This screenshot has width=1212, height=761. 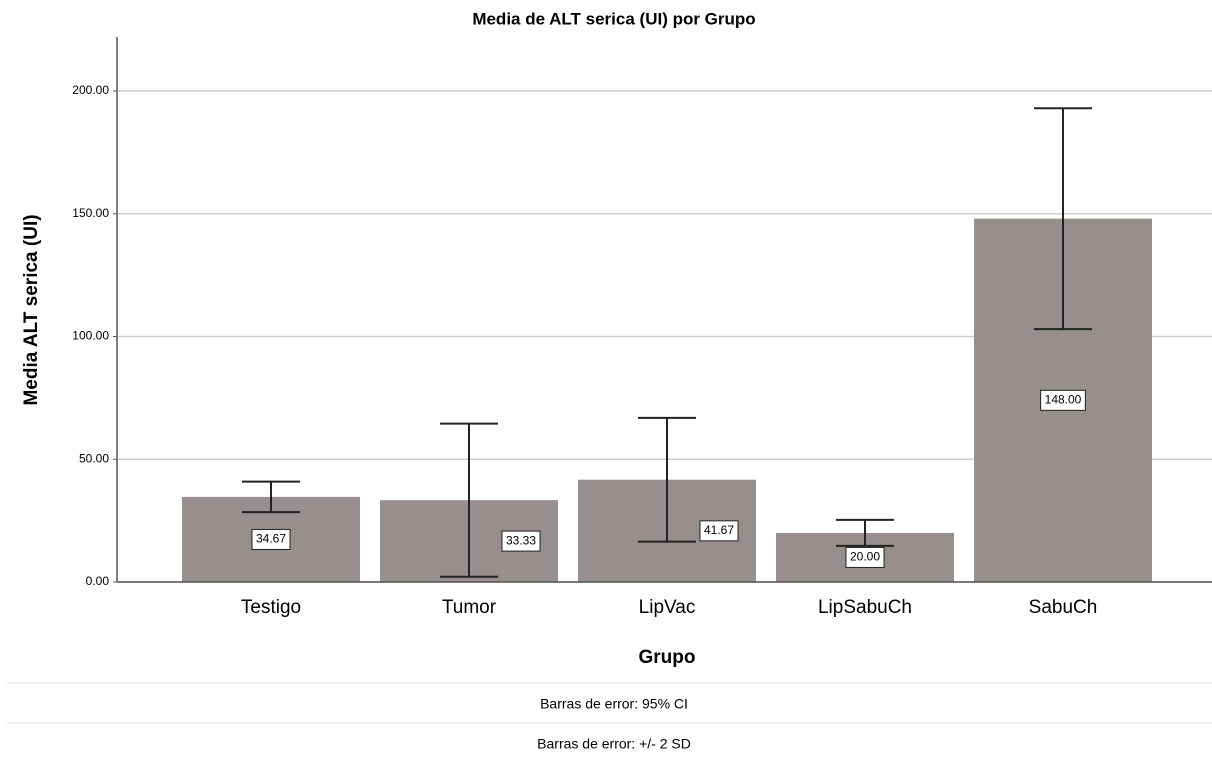 What do you see at coordinates (31, 309) in the screenshot?
I see `y-axis-label: Media ALT serica (UI)` at bounding box center [31, 309].